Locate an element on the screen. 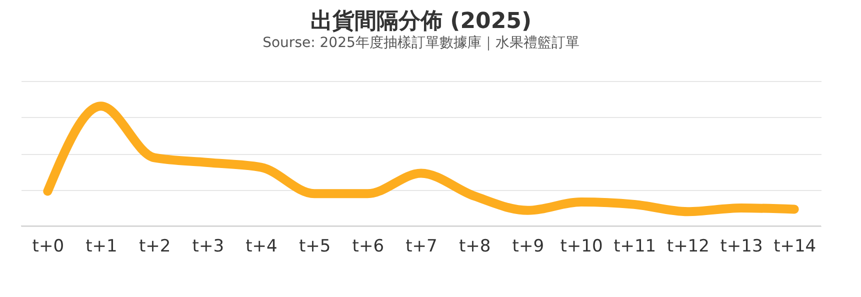 This screenshot has height=297, width=861. x-tick-label: t+0 is located at coordinates (48, 246).